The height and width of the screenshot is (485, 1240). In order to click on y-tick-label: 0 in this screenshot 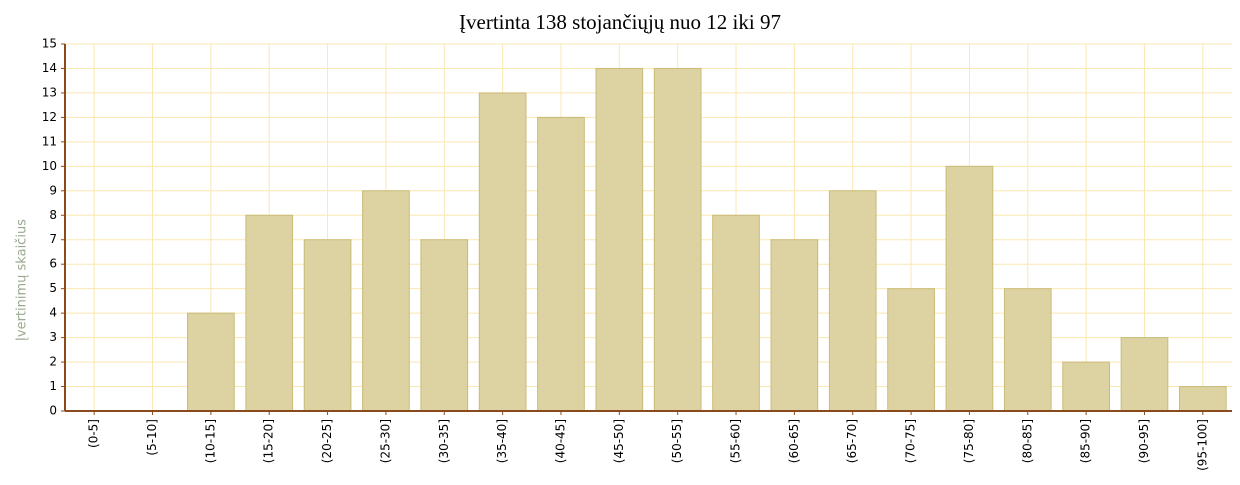, I will do `click(53, 411)`.